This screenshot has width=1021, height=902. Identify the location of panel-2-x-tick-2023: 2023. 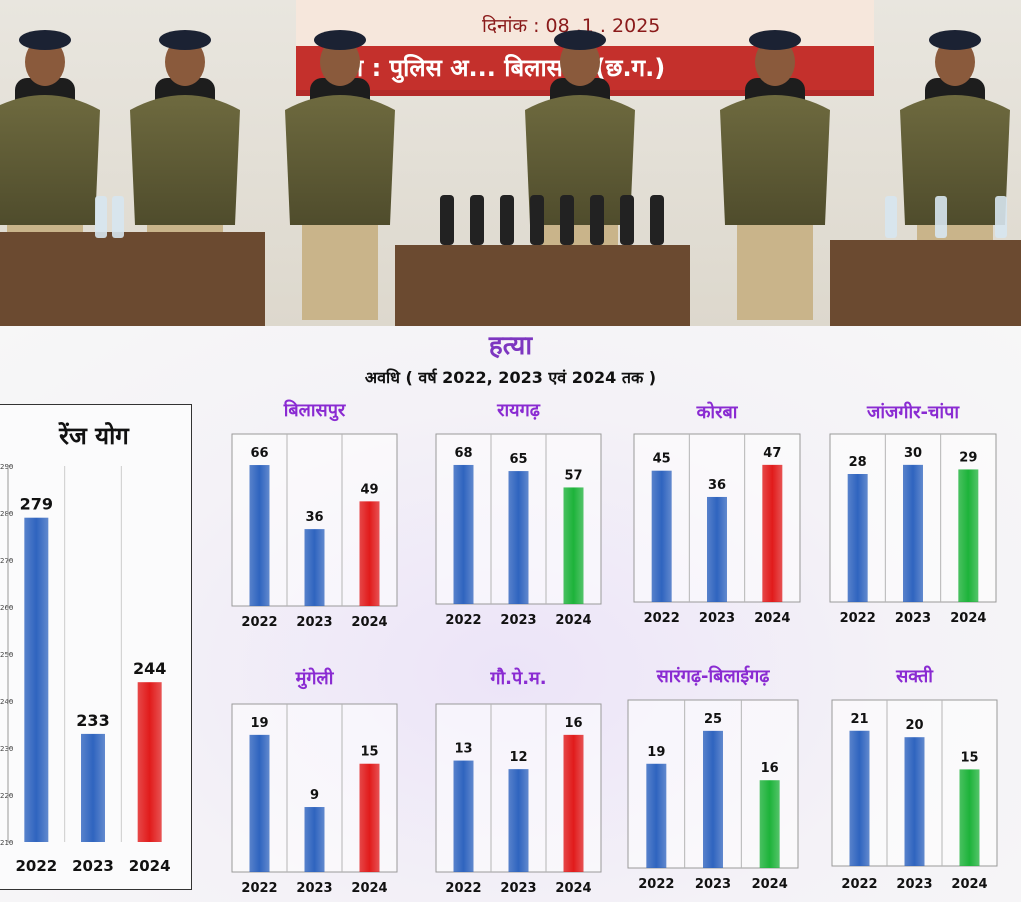
(518, 620).